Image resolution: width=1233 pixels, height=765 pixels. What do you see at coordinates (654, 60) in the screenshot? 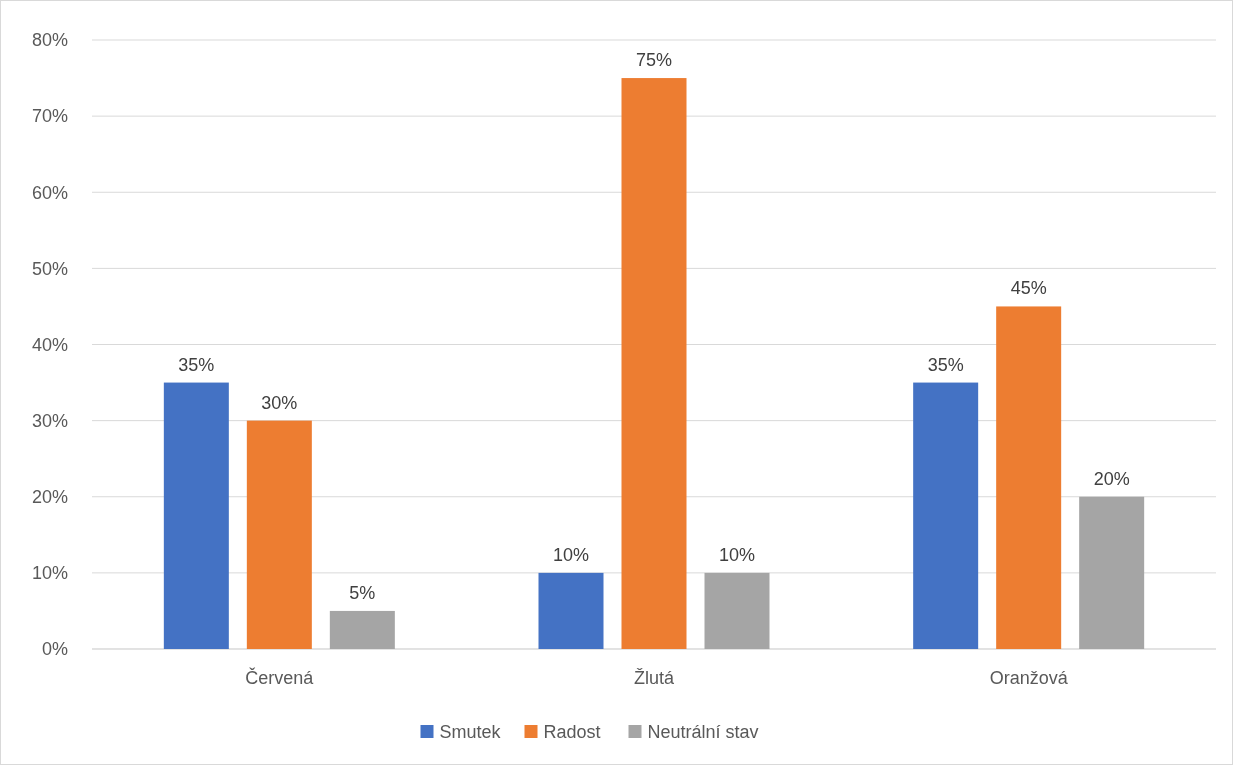
I see `data-label: 75%` at bounding box center [654, 60].